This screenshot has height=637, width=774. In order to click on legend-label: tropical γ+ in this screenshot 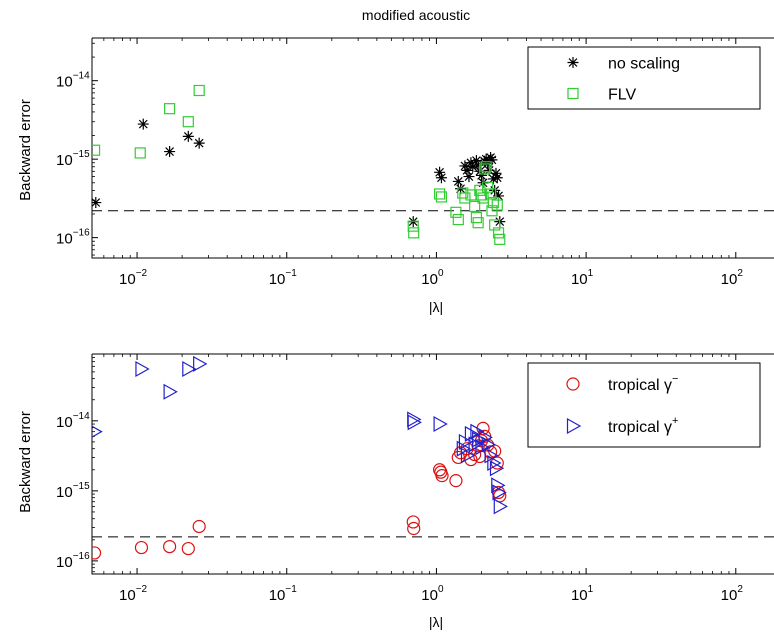, I will do `click(643, 425)`.